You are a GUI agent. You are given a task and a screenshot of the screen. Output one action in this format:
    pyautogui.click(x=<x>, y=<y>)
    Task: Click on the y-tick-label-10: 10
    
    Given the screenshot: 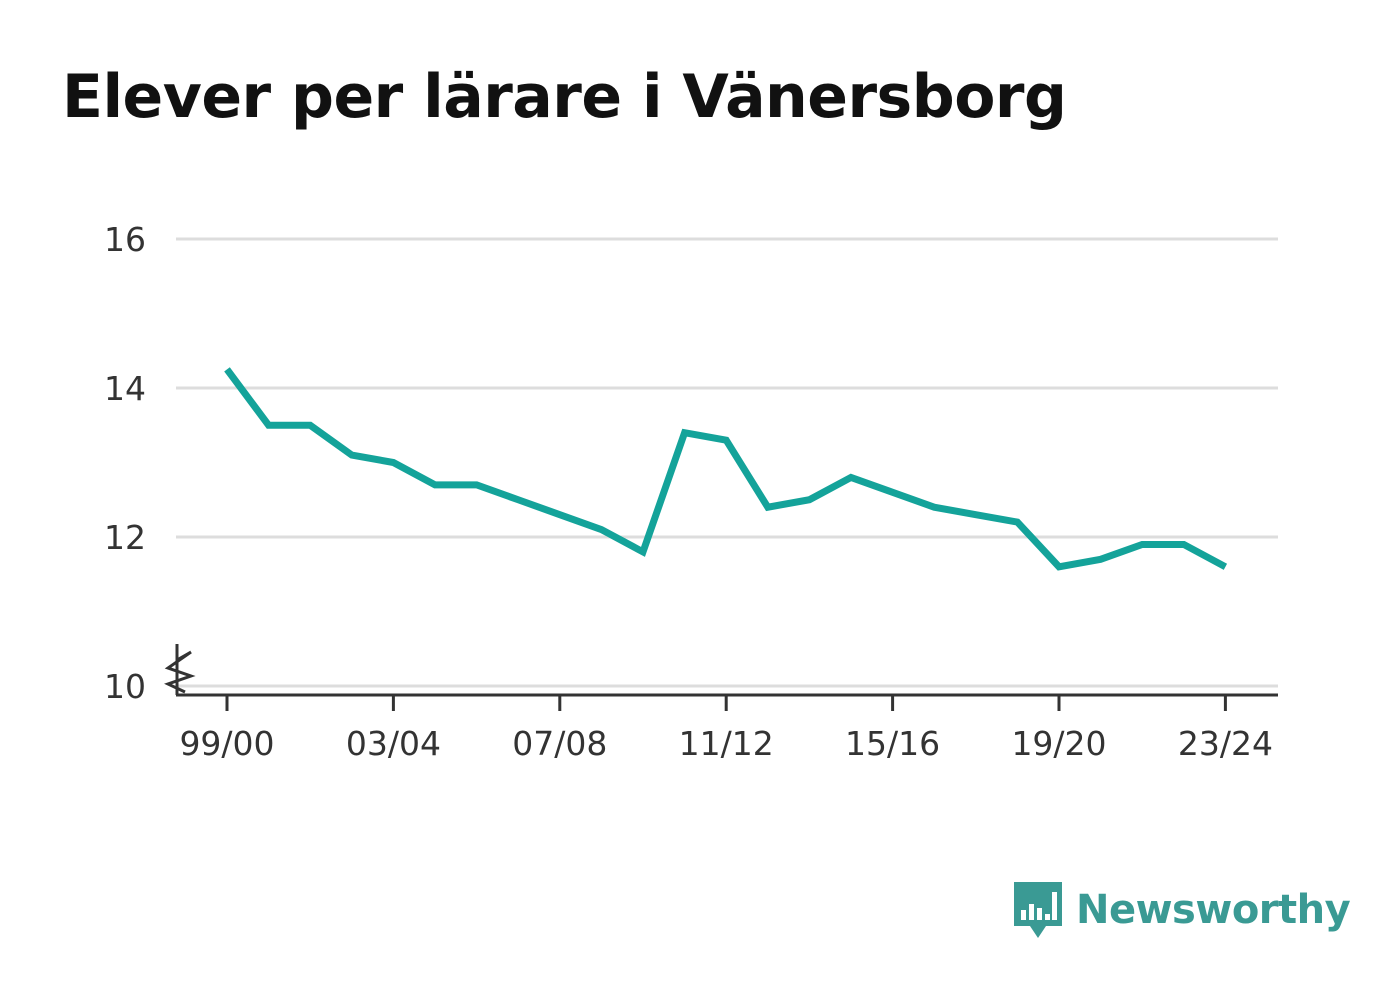 What is the action you would take?
    pyautogui.click(x=125, y=686)
    